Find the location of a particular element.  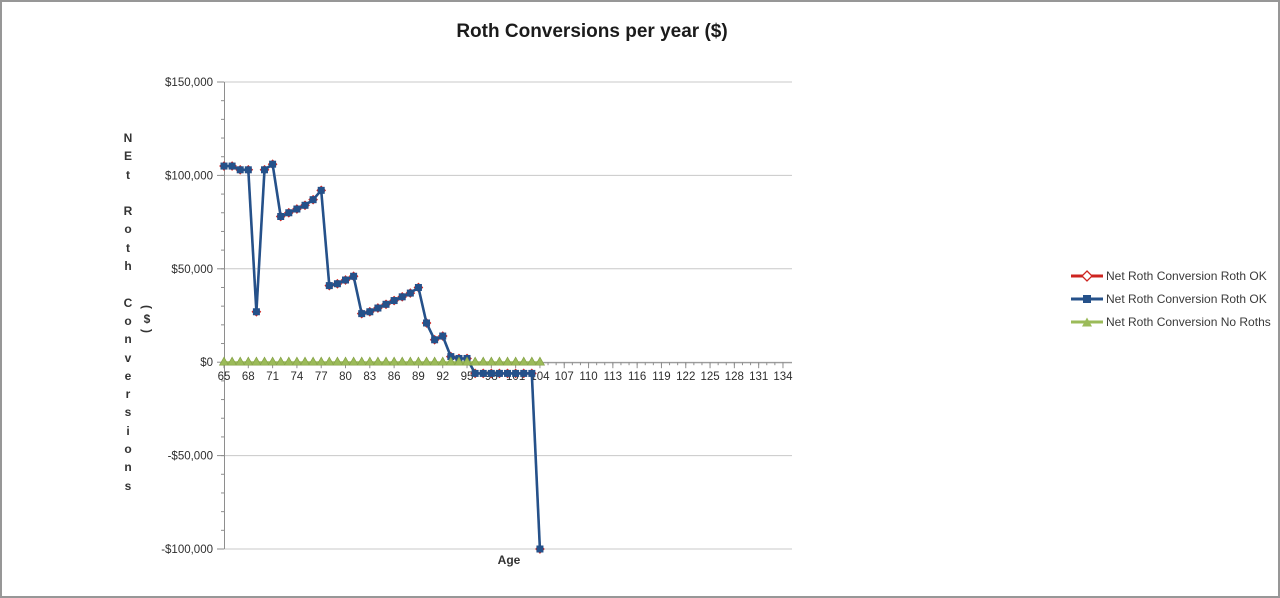

legend-marker-diamond-icon is located at coordinates (1087, 275).